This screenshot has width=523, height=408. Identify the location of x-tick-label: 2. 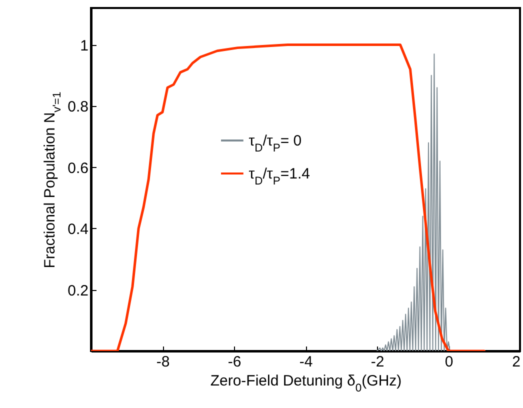
(516, 362).